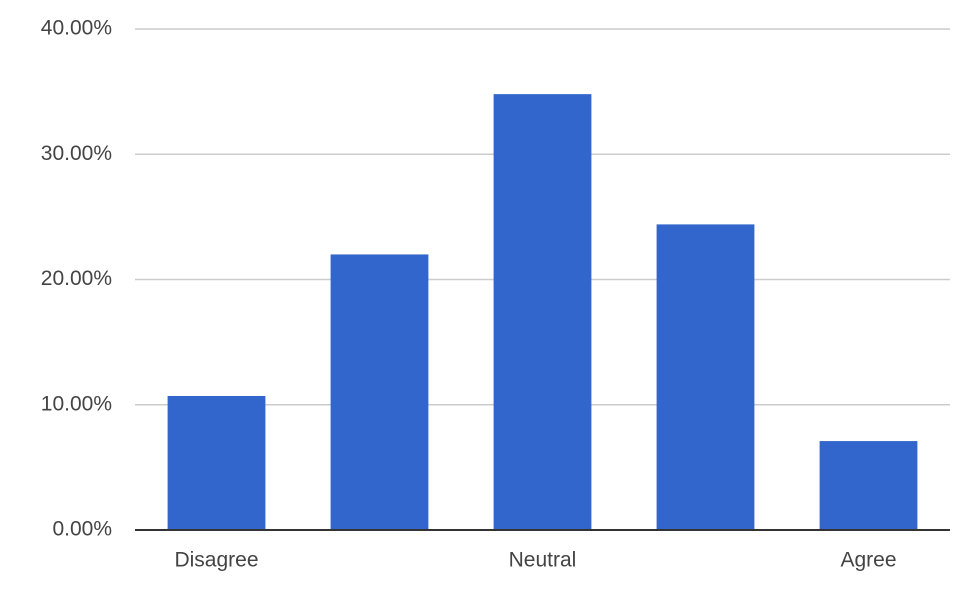 The width and height of the screenshot is (968, 600). Describe the element at coordinates (216, 560) in the screenshot. I see `x-tick-label: Disagree` at that location.